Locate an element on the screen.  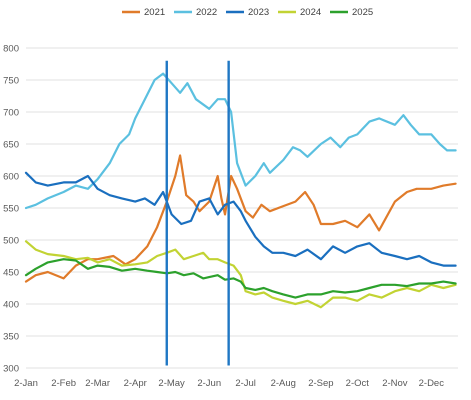
legend-label: 2024 is located at coordinates (310, 12).